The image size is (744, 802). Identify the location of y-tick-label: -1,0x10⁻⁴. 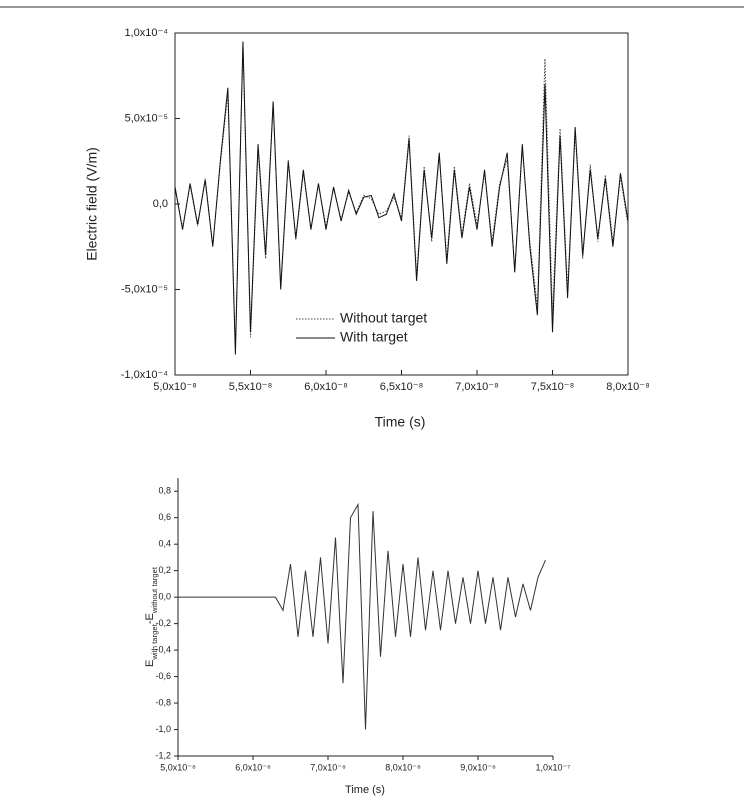
(144, 375).